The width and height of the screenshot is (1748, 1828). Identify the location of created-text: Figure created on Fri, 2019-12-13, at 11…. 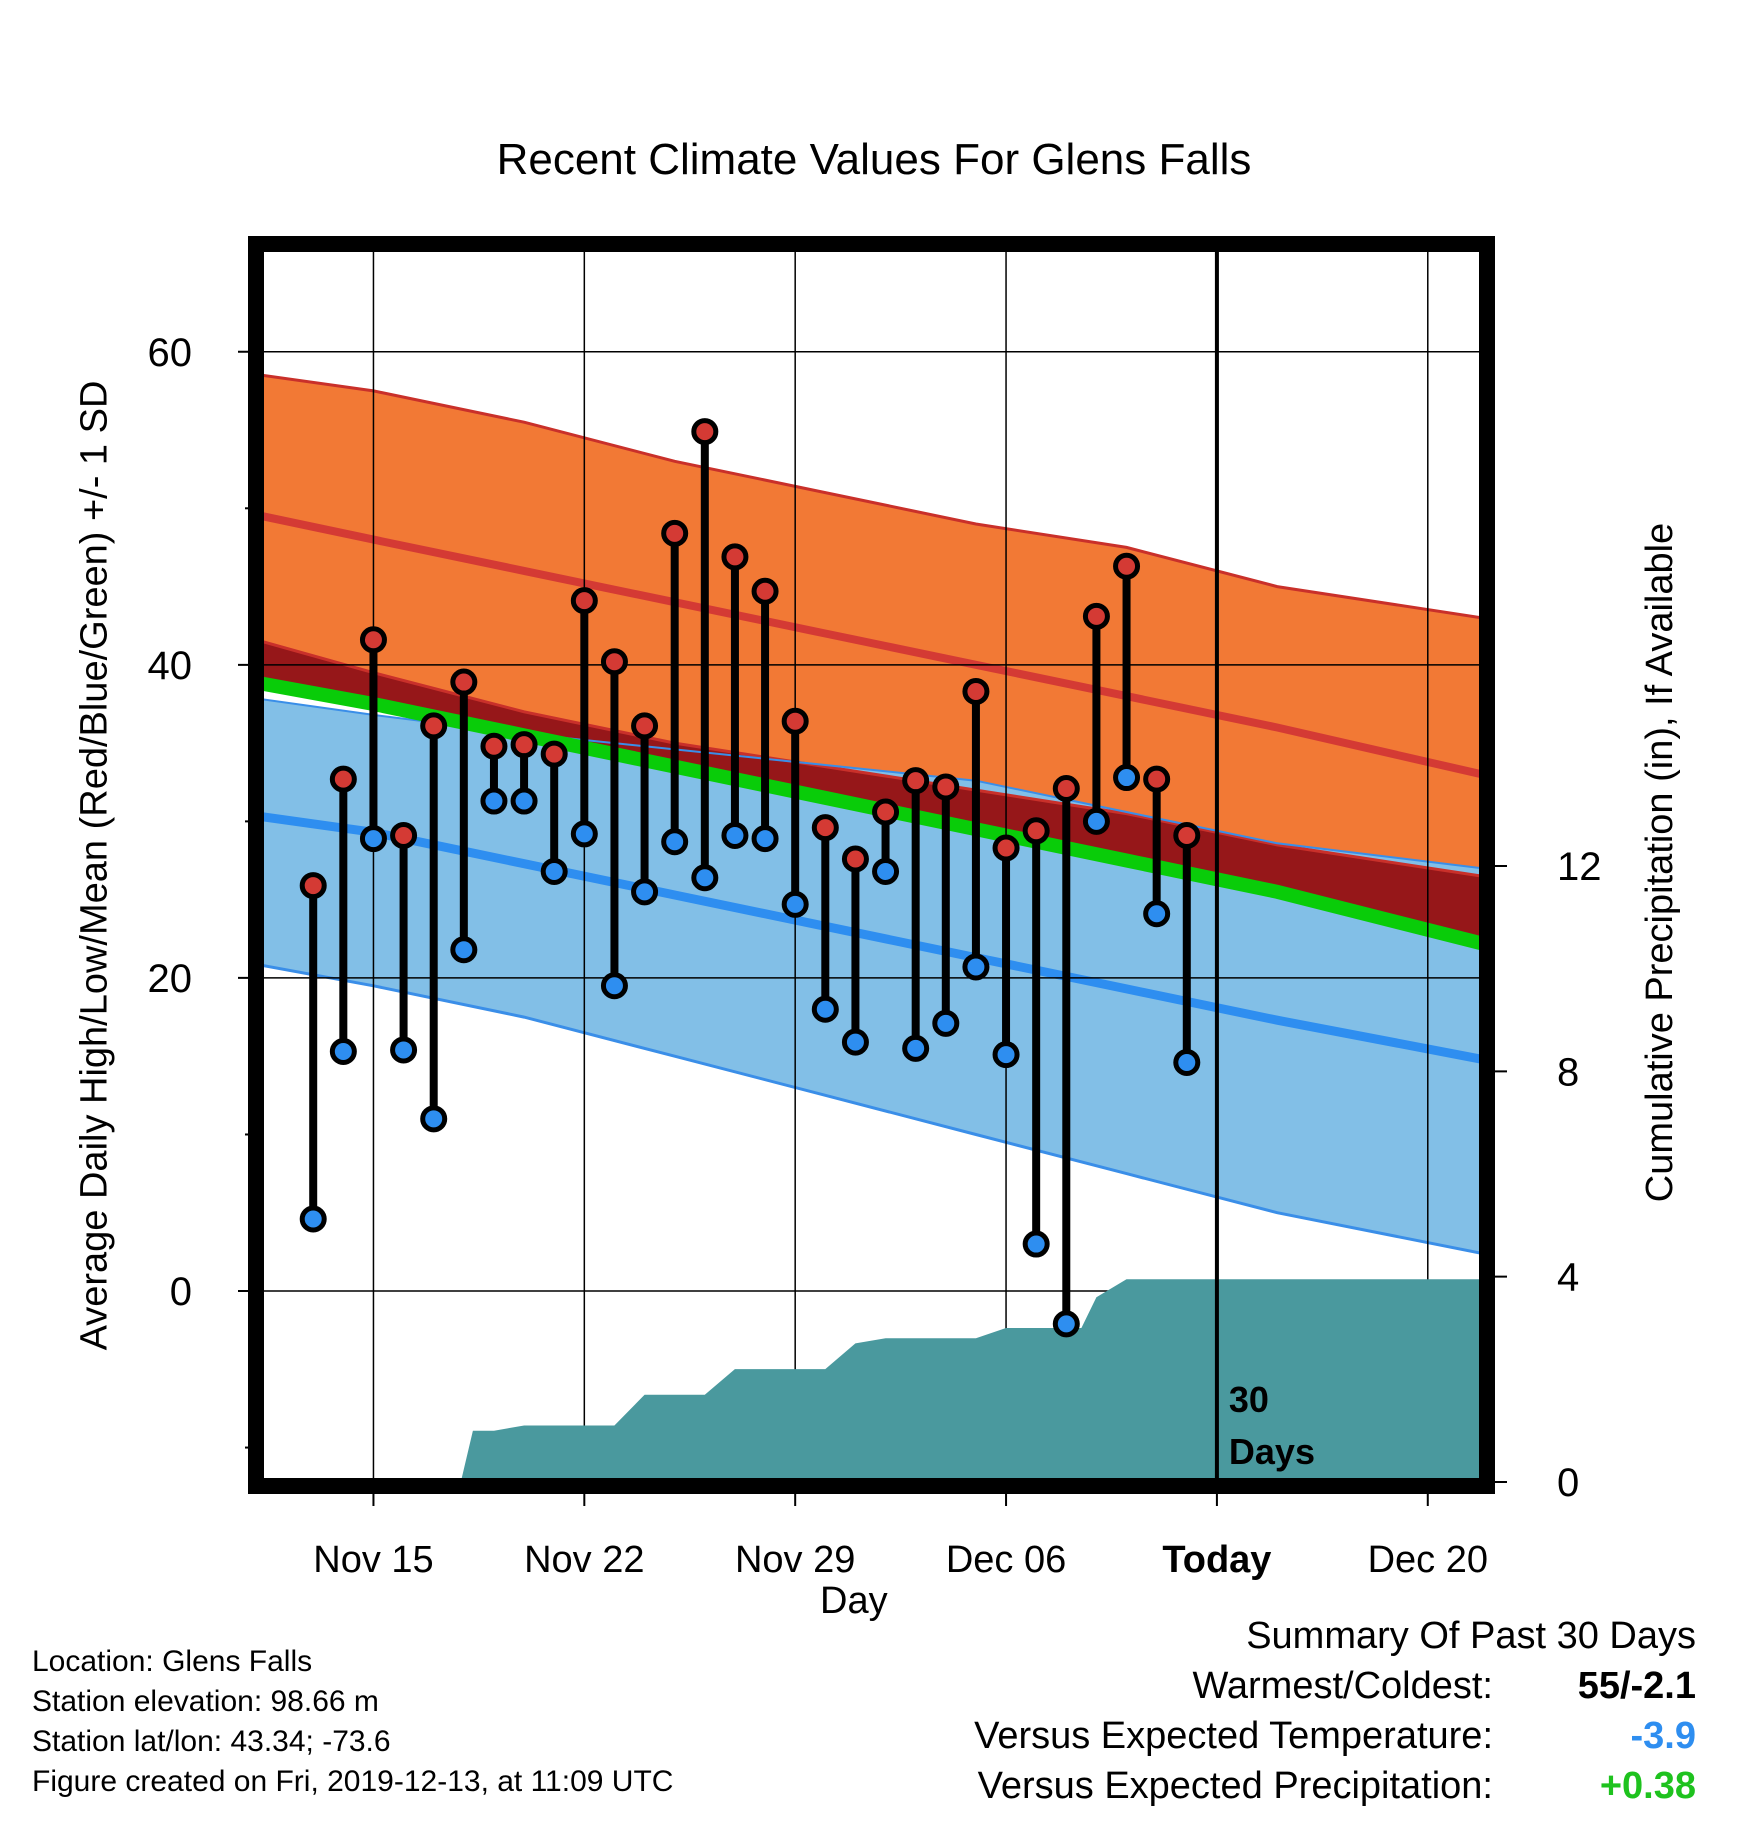
(353, 1781).